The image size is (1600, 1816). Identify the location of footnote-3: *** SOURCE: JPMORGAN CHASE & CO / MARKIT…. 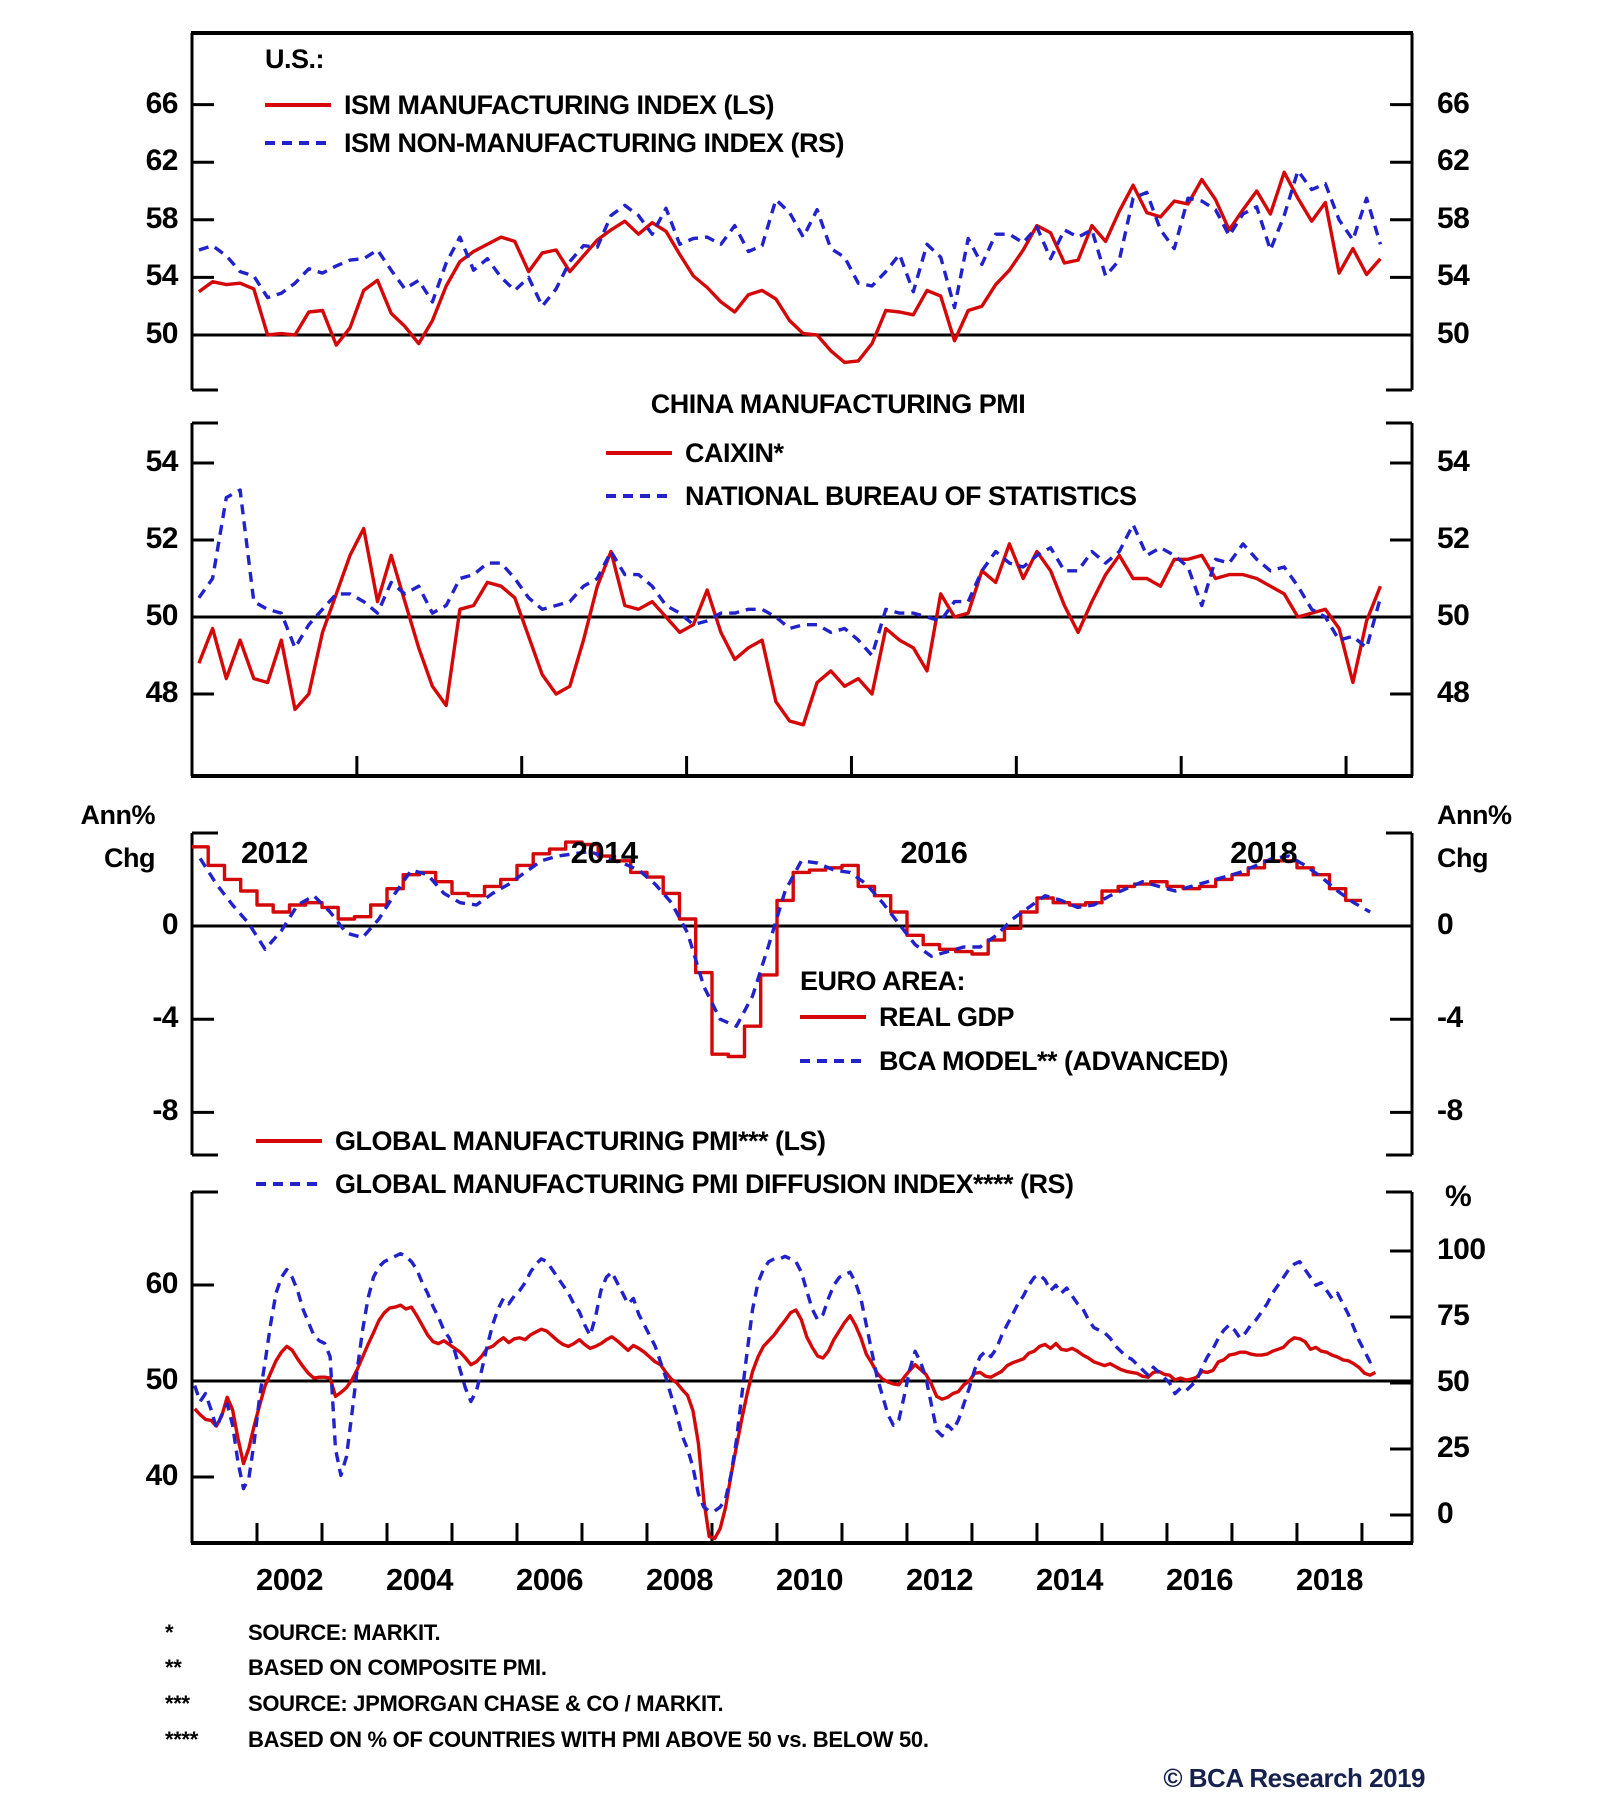
(765, 1706).